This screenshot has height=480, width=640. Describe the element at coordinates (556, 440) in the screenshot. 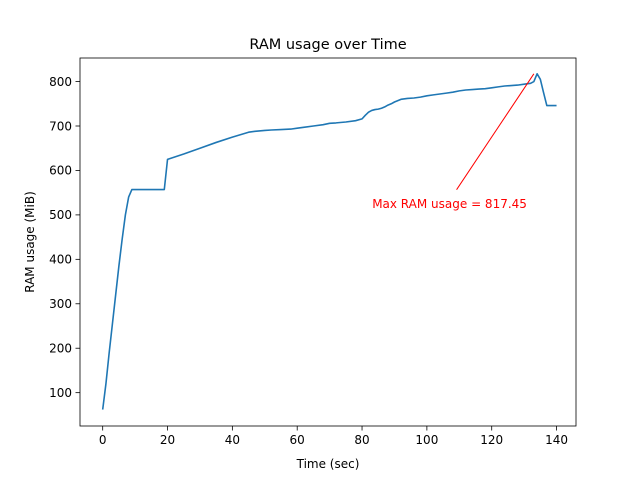

I see `x-tick-label: 140` at that location.